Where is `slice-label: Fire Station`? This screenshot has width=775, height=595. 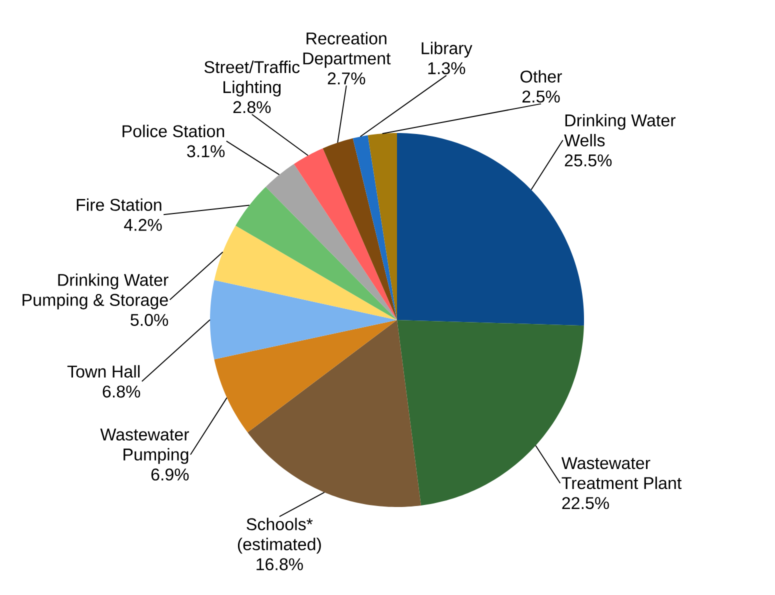 slice-label: Fire Station is located at coordinates (119, 204).